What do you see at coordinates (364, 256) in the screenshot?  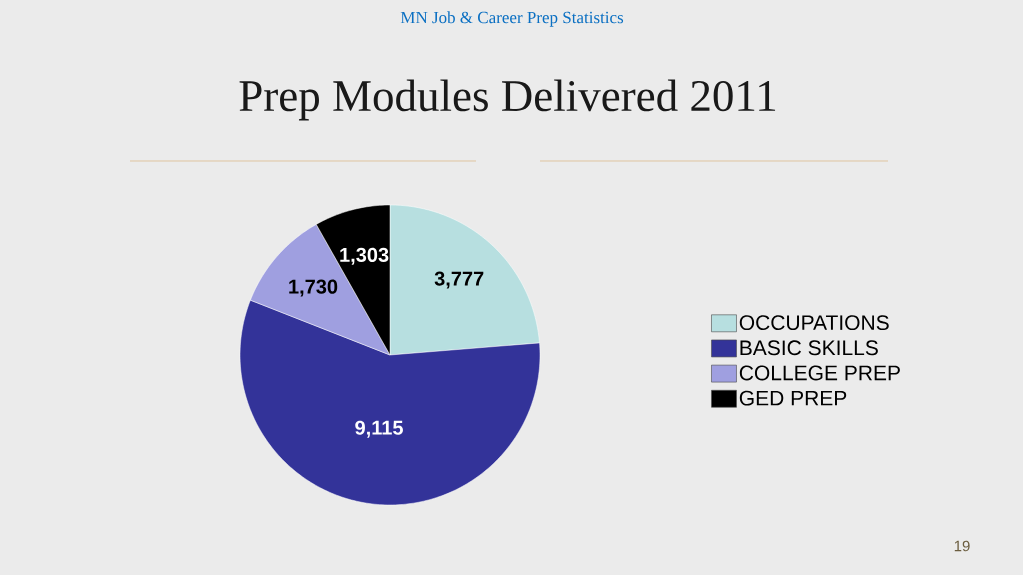 I see `data-label: 1,303` at bounding box center [364, 256].